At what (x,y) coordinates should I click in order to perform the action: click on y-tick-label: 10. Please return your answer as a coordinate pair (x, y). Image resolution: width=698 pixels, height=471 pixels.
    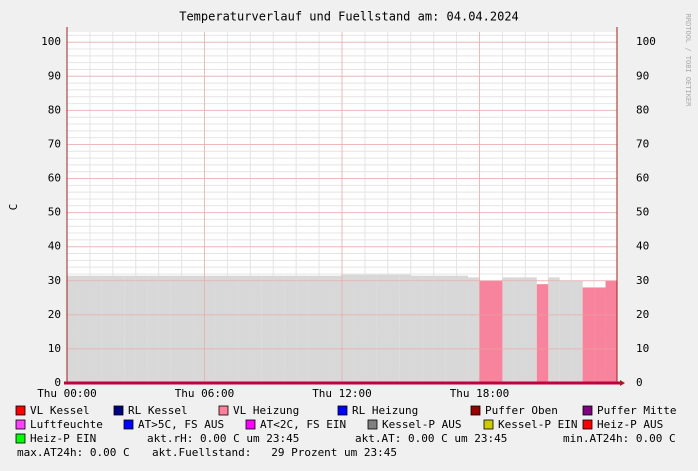
    Looking at the image, I should click on (54, 348).